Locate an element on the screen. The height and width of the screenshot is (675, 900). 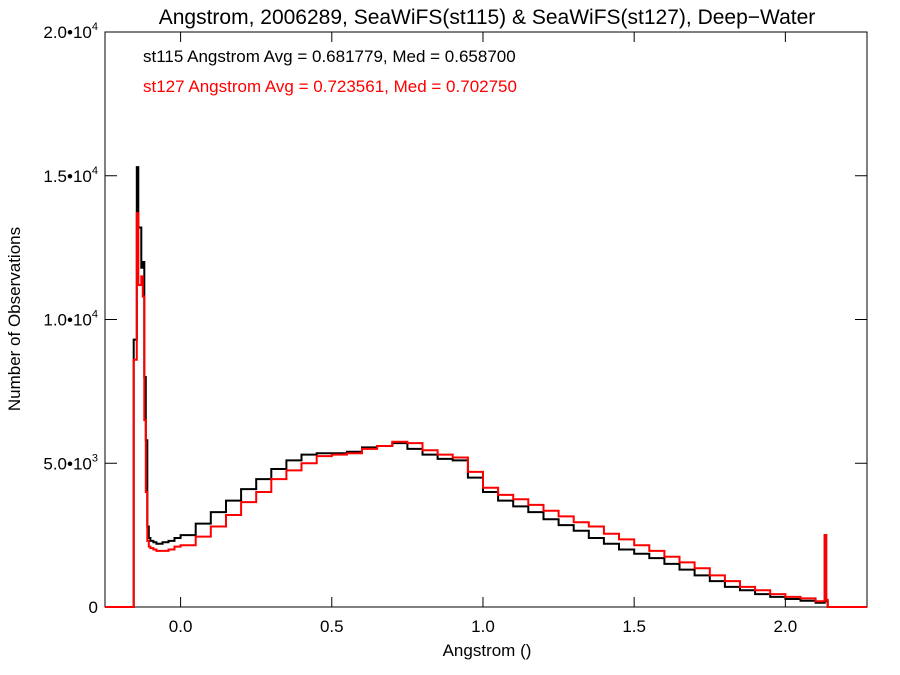
x-tick-label: 1.0 is located at coordinates (483, 626).